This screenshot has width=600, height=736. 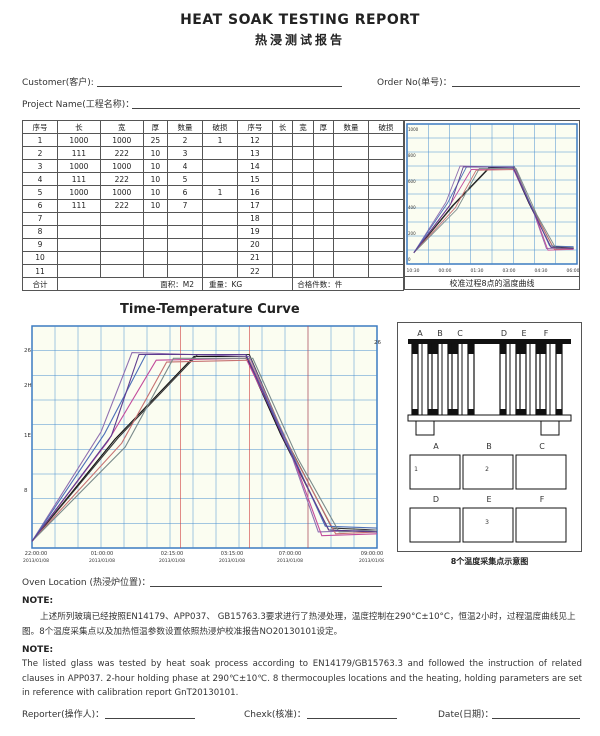 I want to click on table-row: 7 18, so click(x=213, y=218).